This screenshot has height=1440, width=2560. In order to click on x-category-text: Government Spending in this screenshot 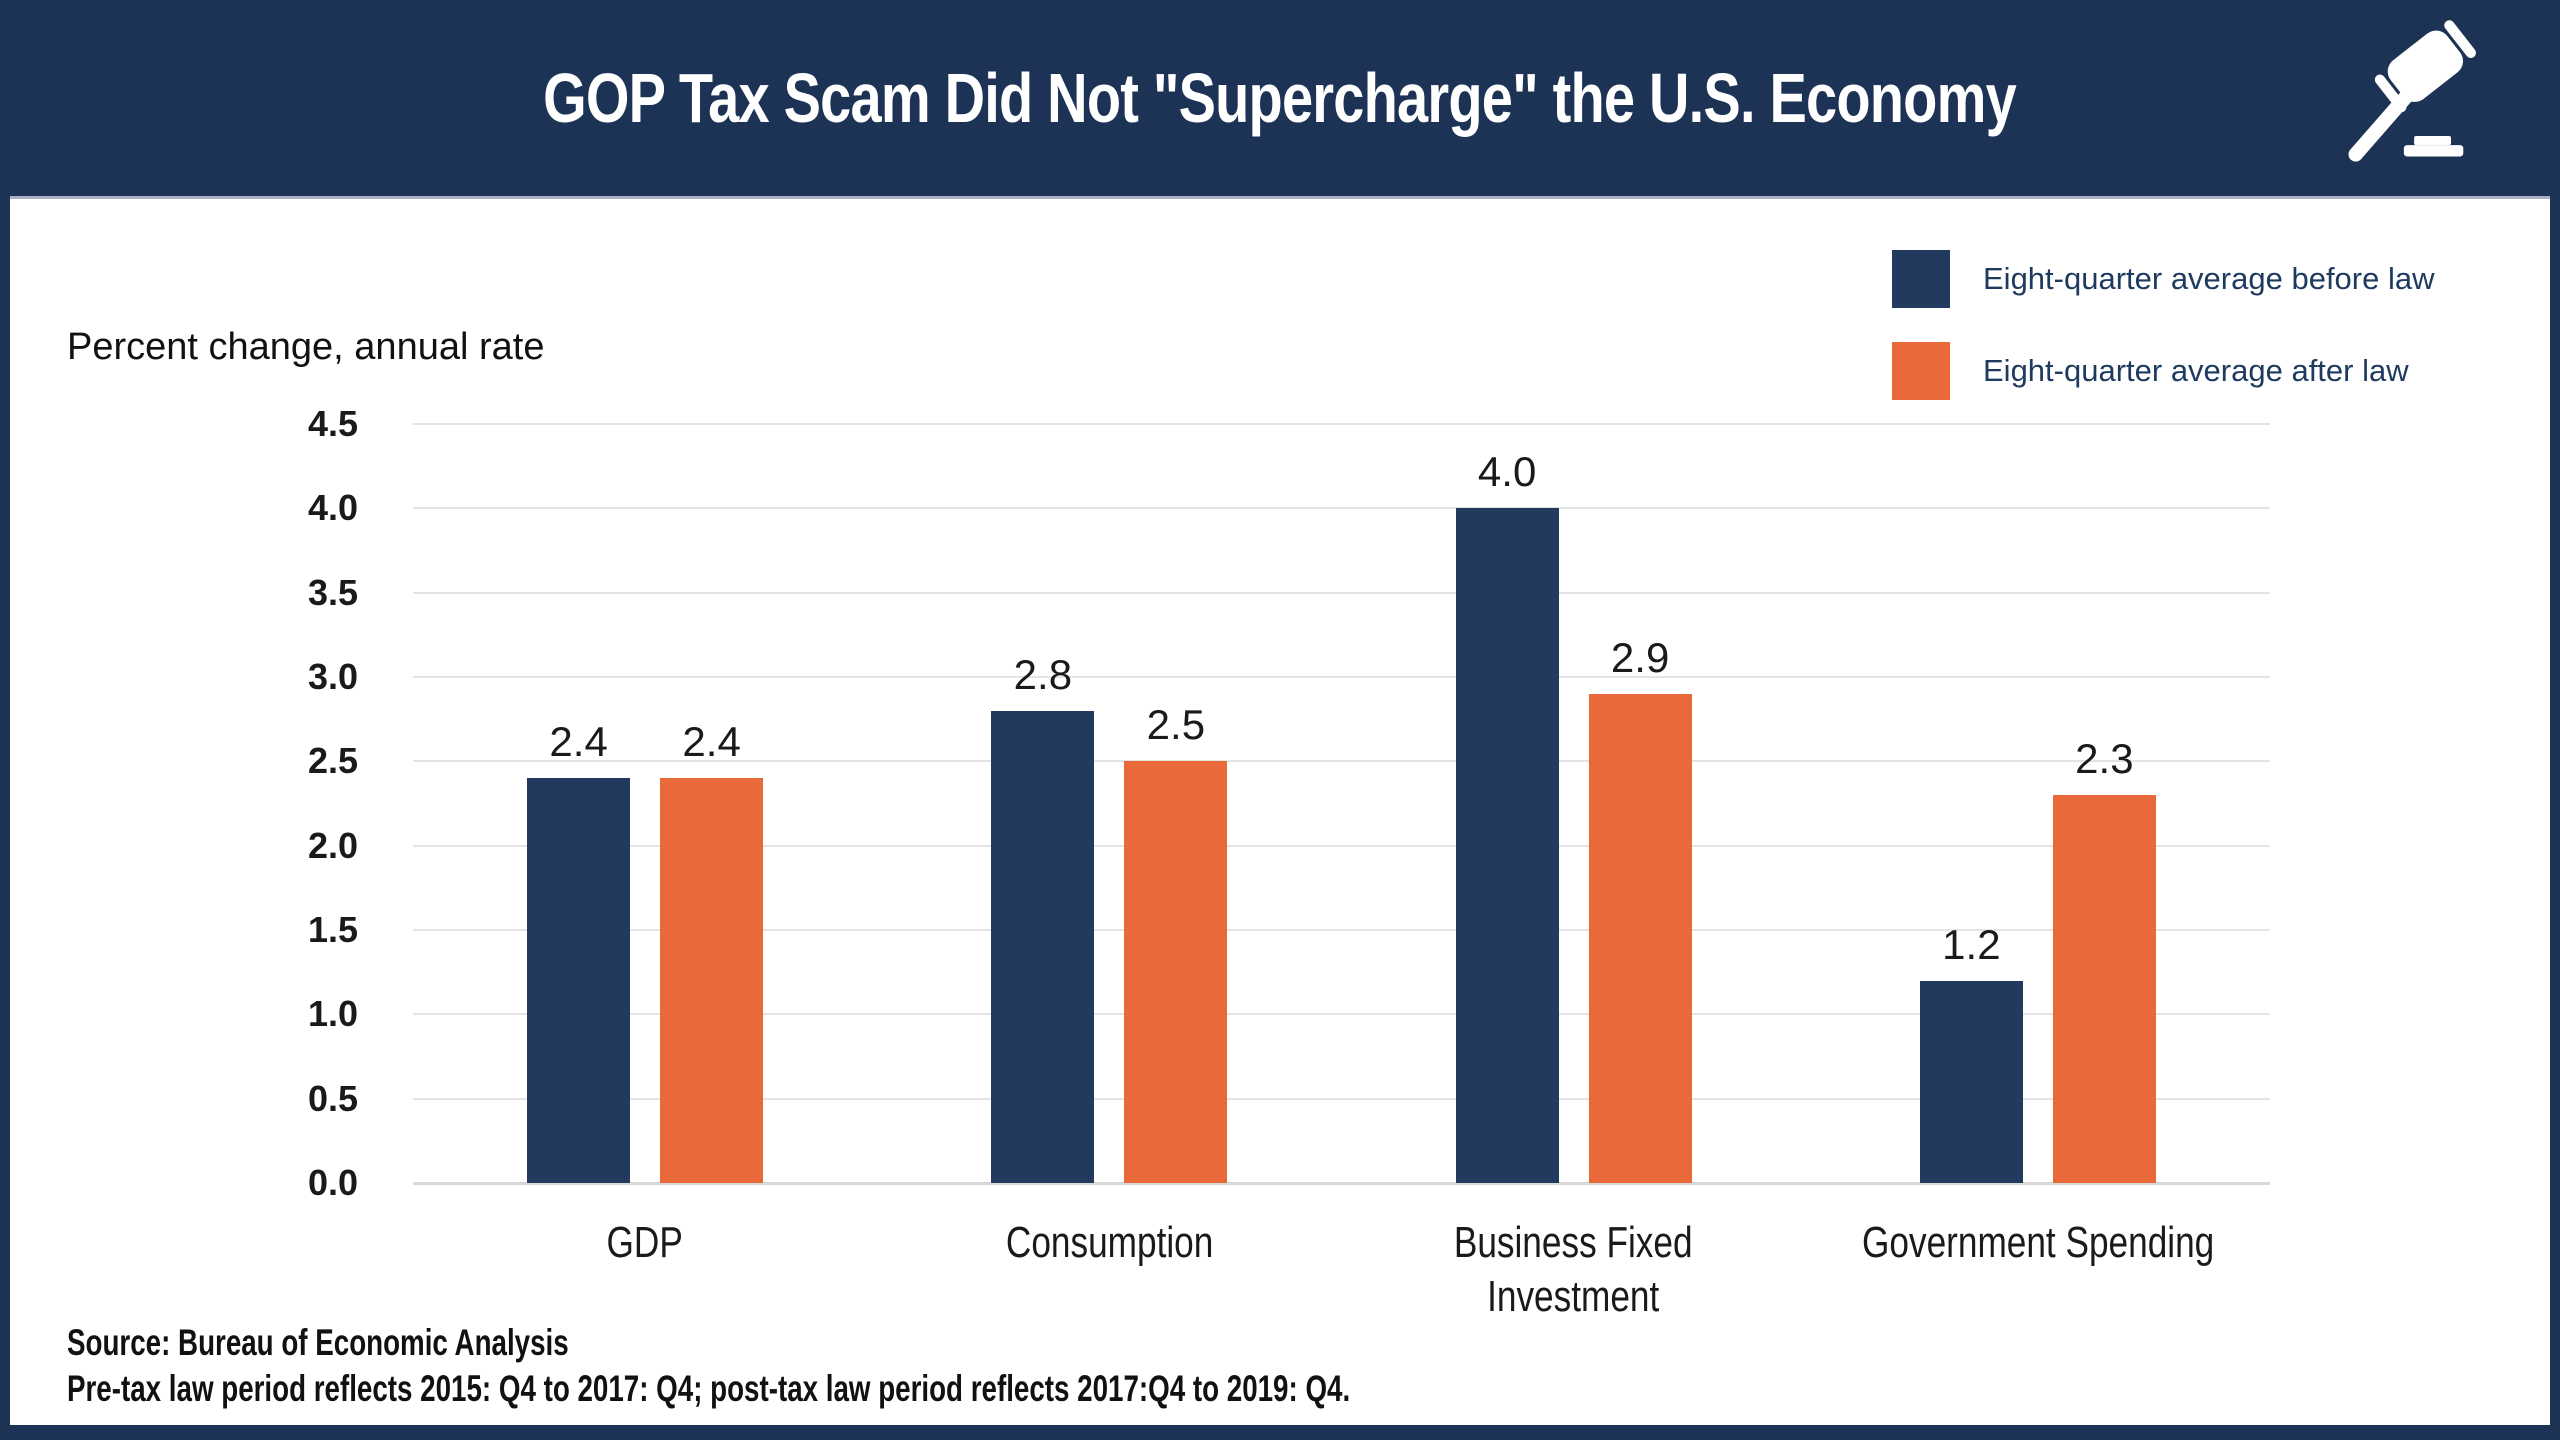, I will do `click(2037, 1242)`.